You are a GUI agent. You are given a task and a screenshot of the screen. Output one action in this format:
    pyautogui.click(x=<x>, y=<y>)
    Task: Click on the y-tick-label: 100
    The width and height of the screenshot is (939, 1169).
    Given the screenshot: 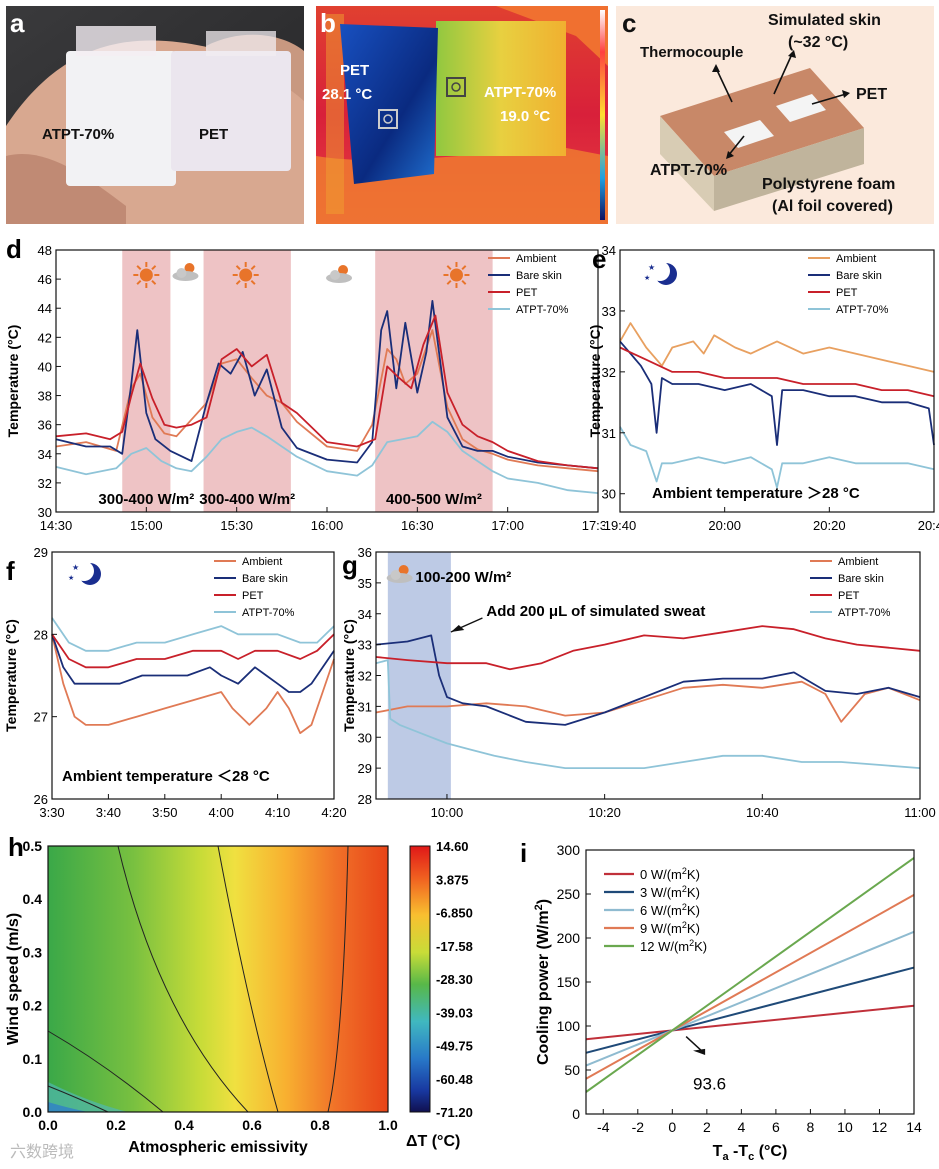 What is the action you would take?
    pyautogui.click(x=569, y=1026)
    